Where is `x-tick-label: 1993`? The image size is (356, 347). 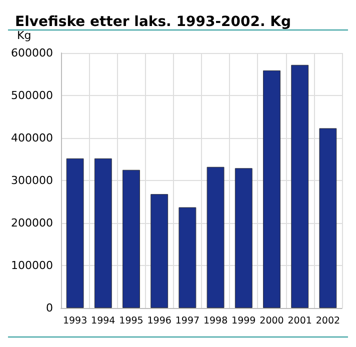
x-tick-label: 1993 is located at coordinates (75, 321).